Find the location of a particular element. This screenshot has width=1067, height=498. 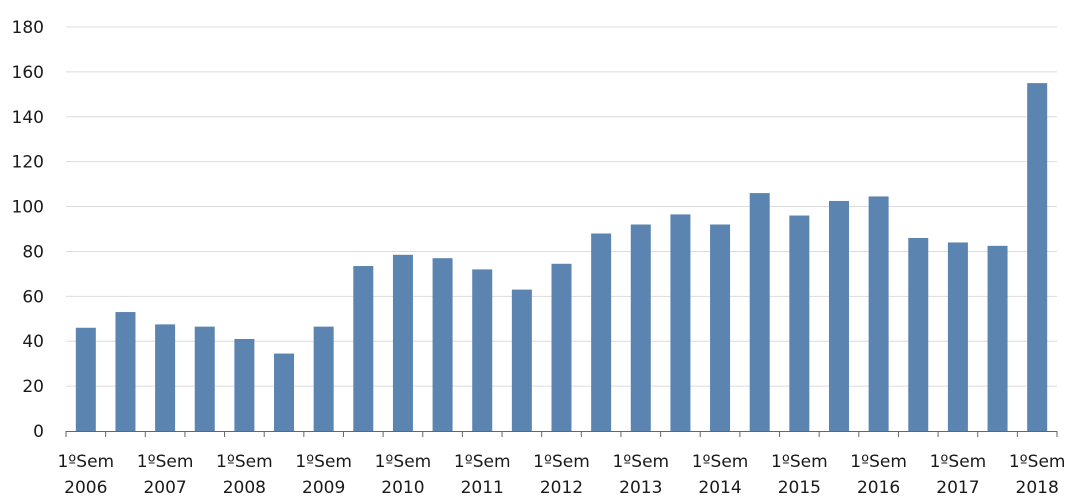

x-tick-label-year: 2015 is located at coordinates (799, 488).